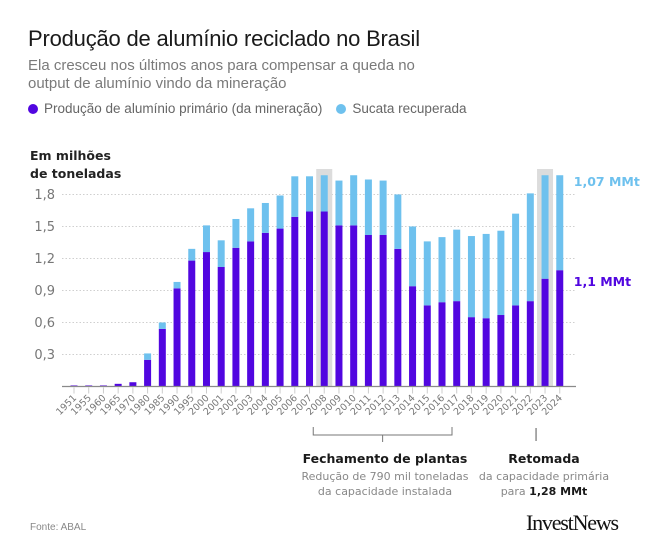 The image size is (665, 552). Describe the element at coordinates (457, 344) in the screenshot. I see `bar-primary-2017` at that location.